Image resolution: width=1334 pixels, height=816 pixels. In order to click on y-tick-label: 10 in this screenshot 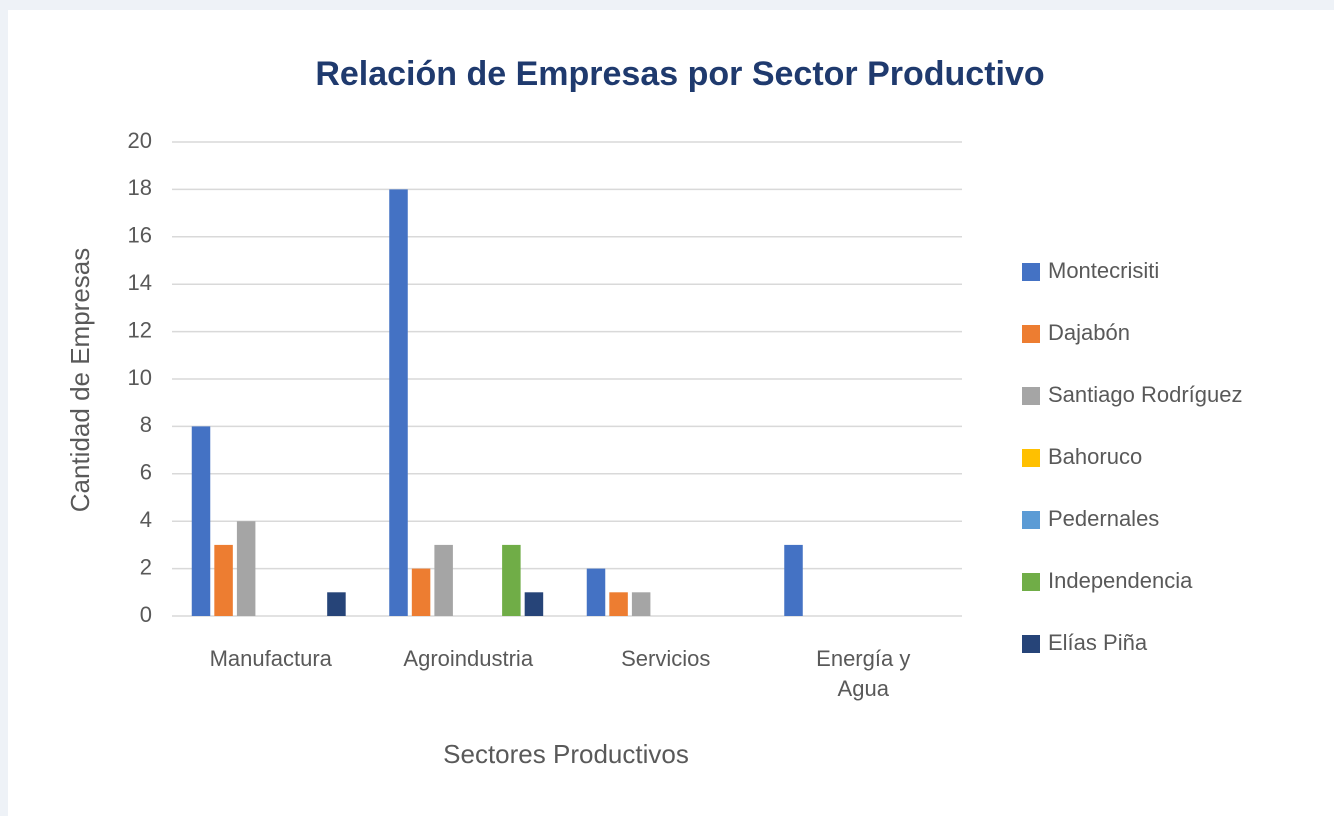, I will do `click(140, 377)`.